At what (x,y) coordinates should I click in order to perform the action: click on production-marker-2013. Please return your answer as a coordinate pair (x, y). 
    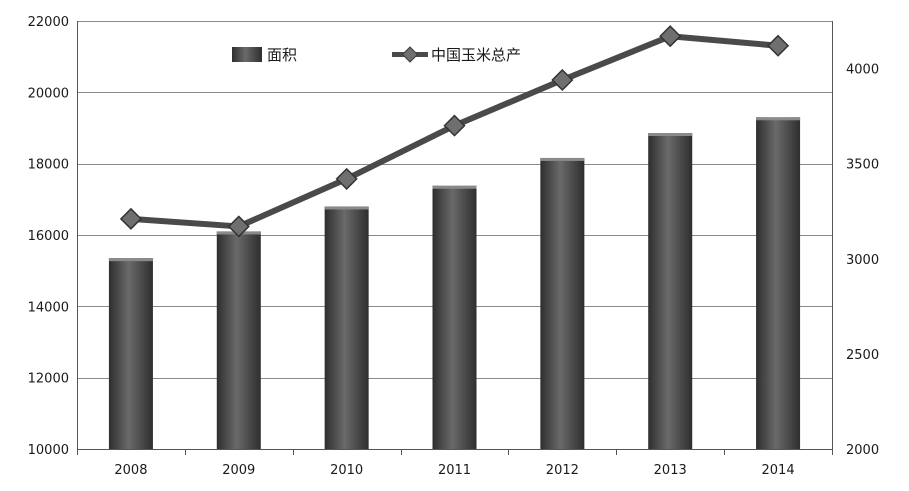
    Looking at the image, I should click on (670, 36).